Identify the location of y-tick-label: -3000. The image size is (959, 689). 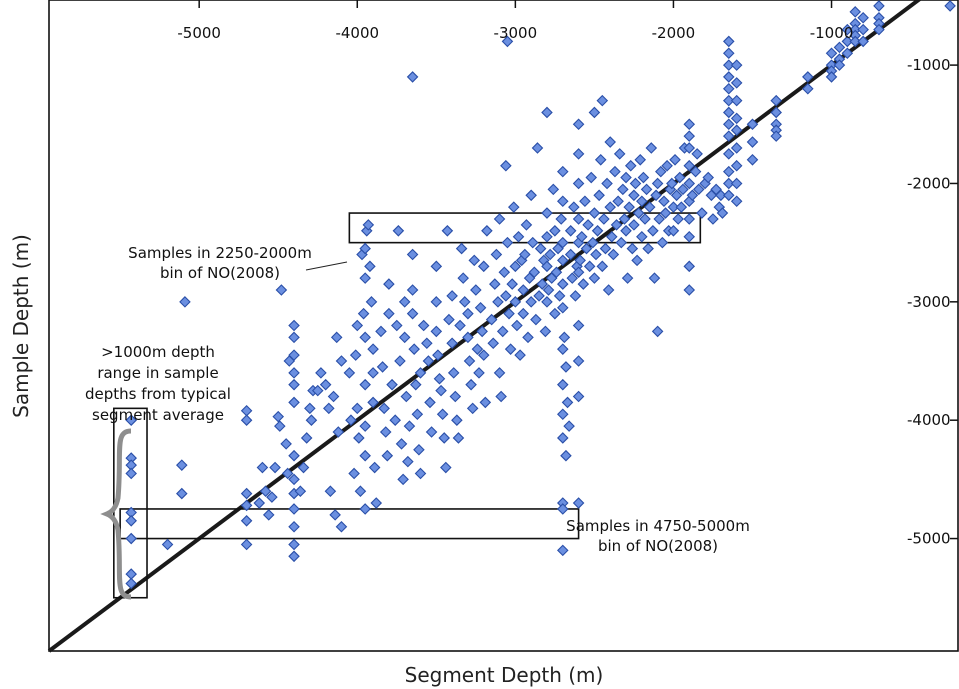
(929, 302).